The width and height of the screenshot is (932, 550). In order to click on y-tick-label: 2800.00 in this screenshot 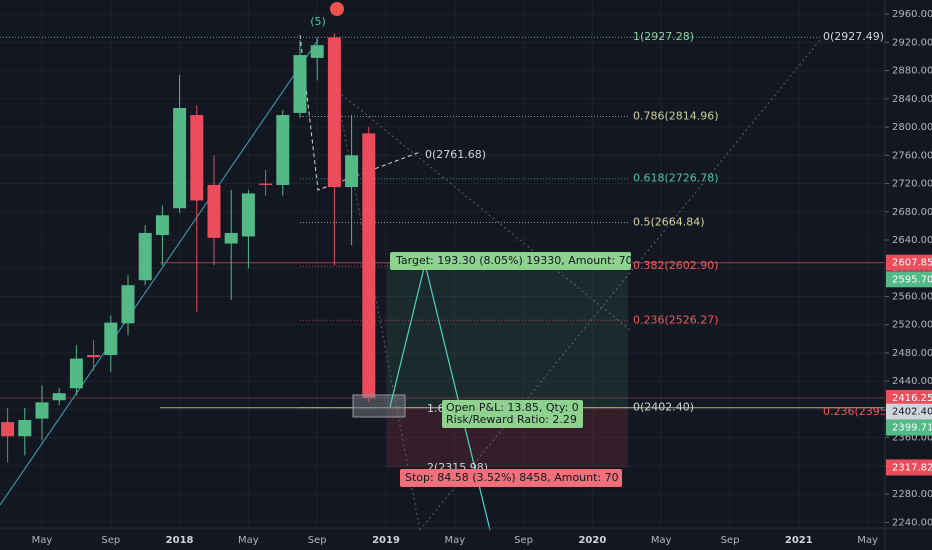, I will do `click(912, 127)`.